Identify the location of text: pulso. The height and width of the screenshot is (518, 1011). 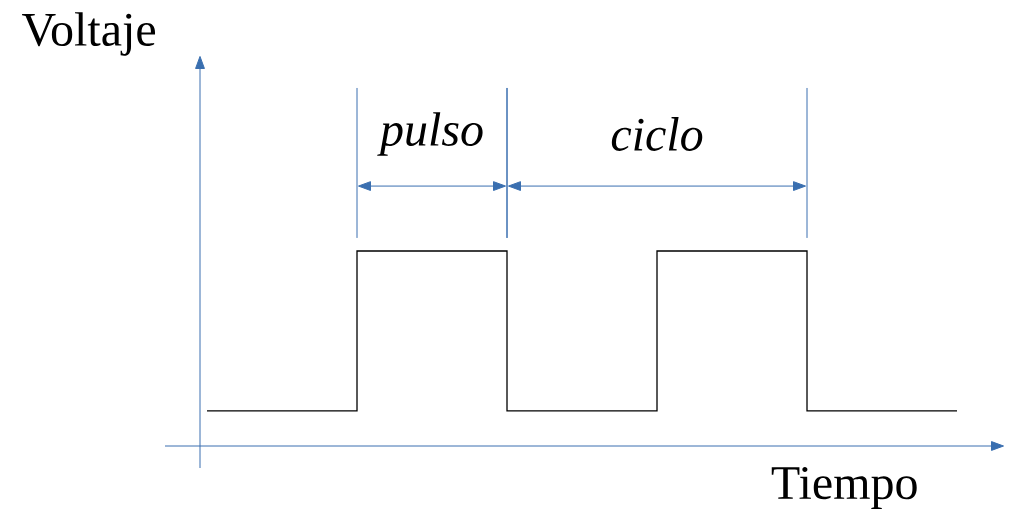
(430, 134).